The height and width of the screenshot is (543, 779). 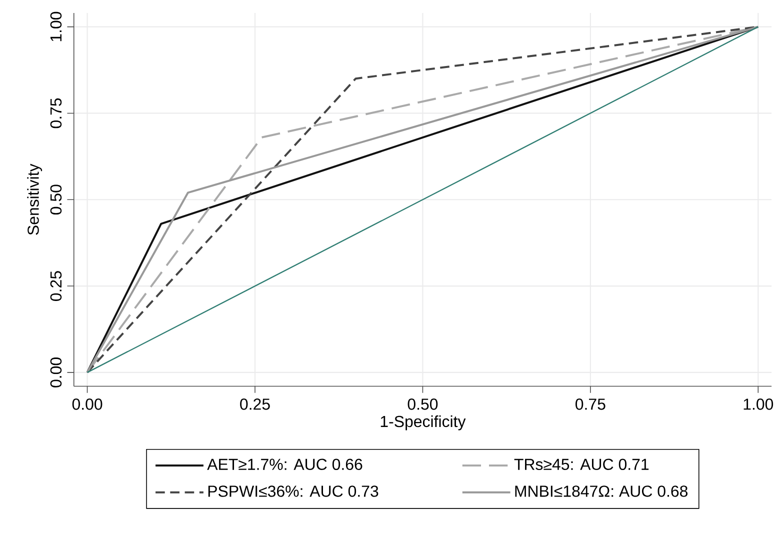 I want to click on x-tick-label: 0.75, so click(x=591, y=404).